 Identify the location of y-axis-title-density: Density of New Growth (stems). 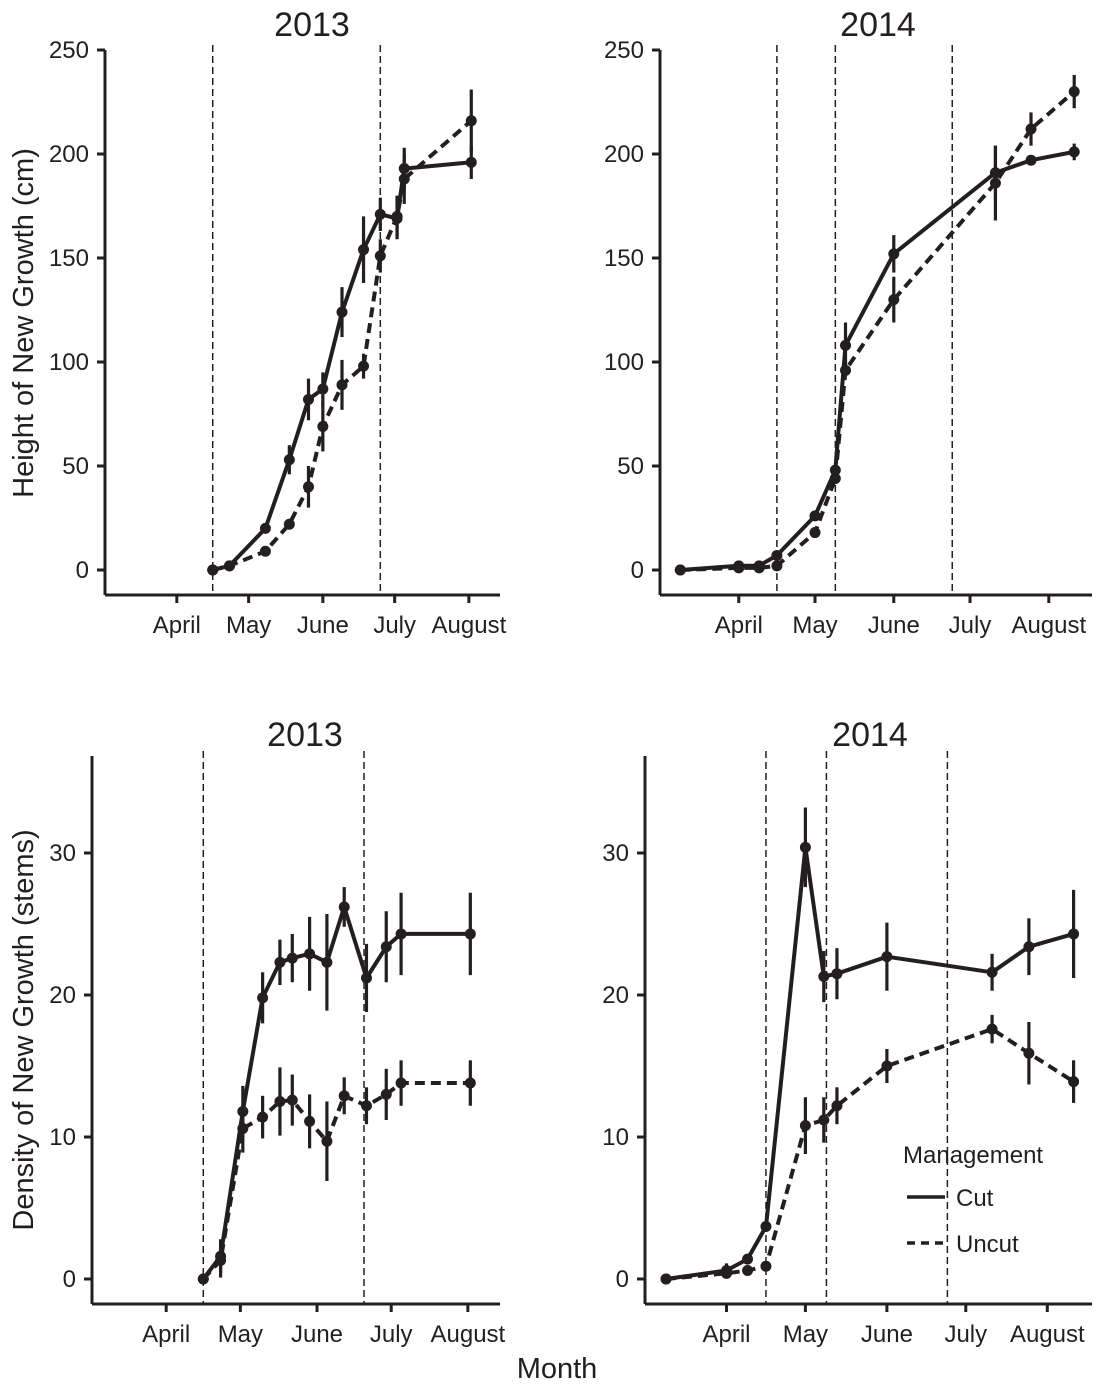
(24, 1029).